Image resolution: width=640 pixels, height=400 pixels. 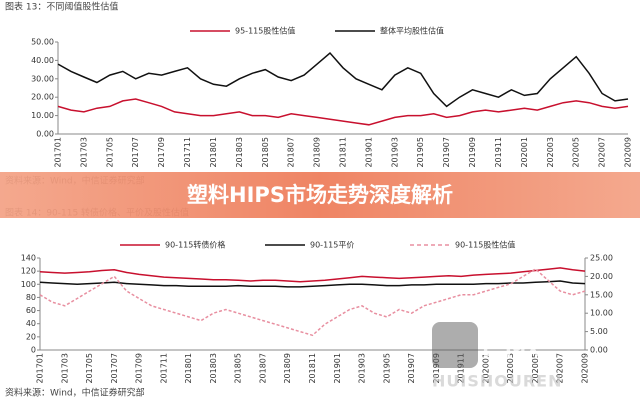 I want to click on y2-tick-label: 15.00, so click(x=601, y=294).